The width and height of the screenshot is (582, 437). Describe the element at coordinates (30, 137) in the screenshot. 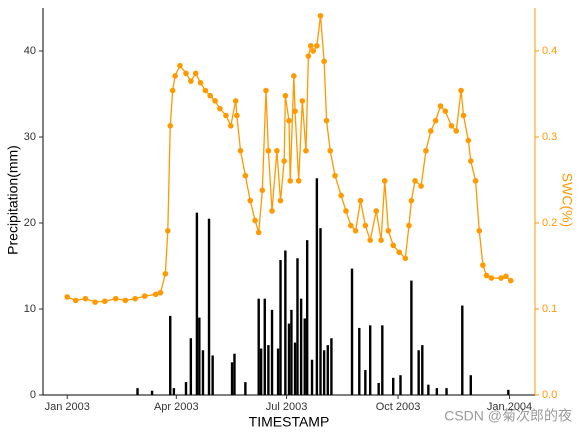

I see `y-tick-label: 30` at that location.